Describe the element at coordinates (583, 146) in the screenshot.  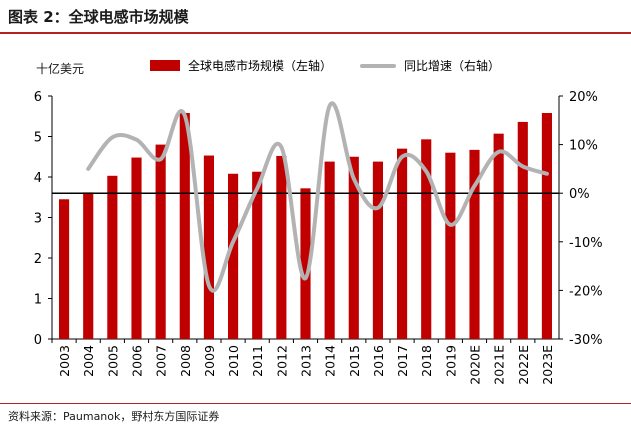
I see `right-tick-label: 10%` at that location.